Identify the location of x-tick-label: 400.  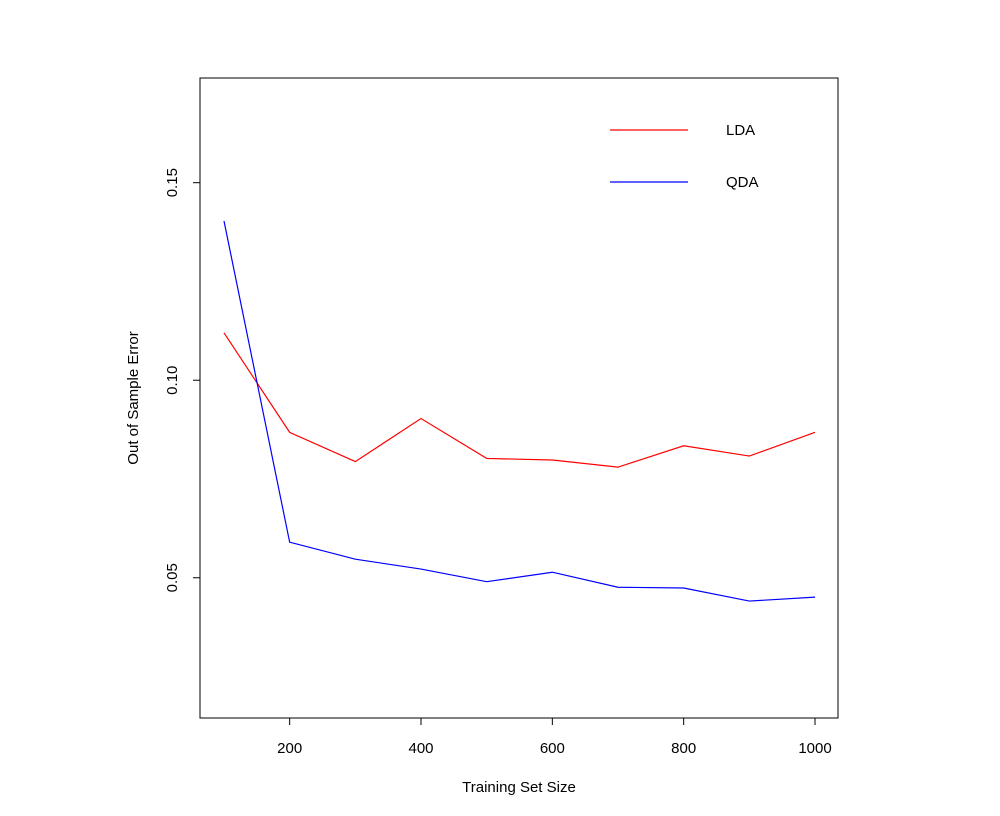
(420, 748).